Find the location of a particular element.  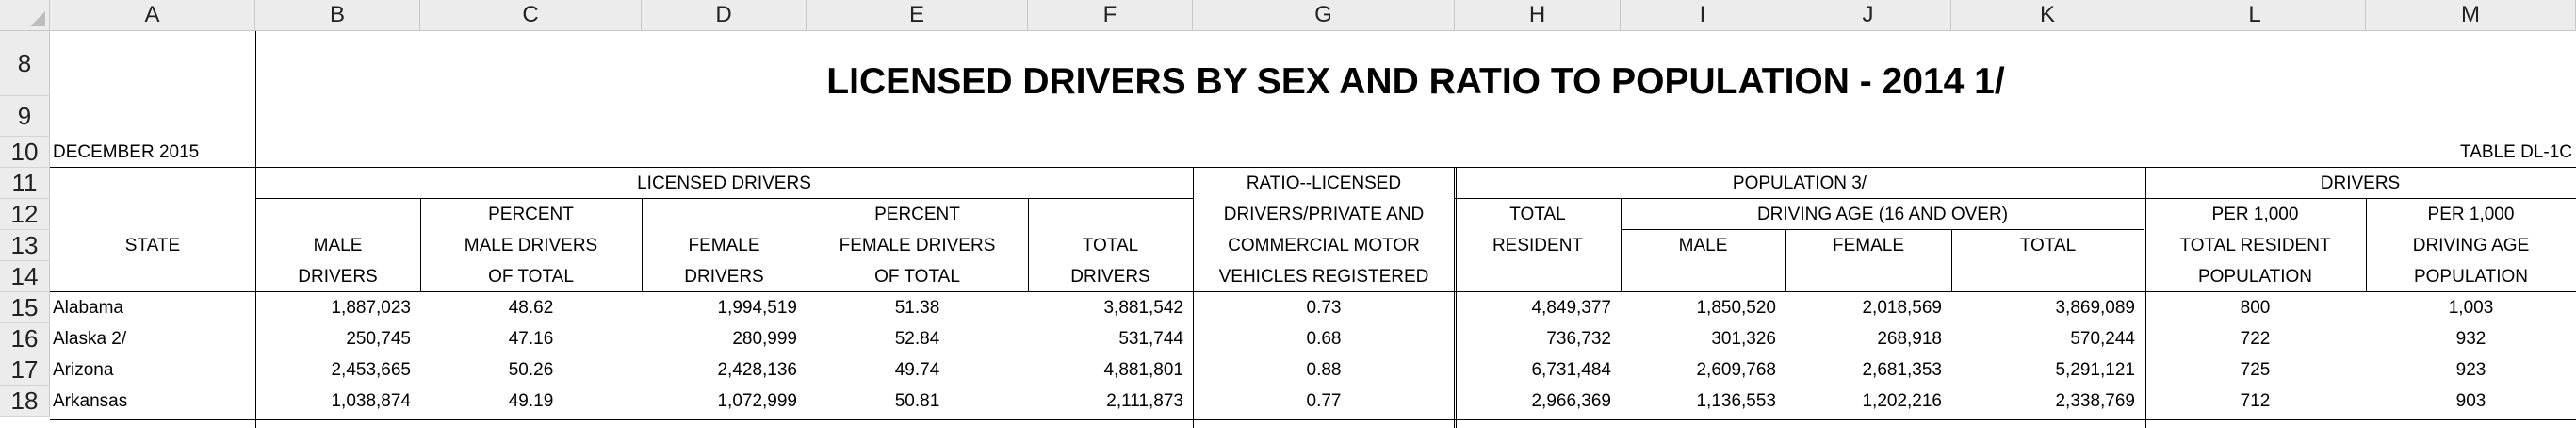

table-cell-male-pop: 301,326 is located at coordinates (1743, 339).